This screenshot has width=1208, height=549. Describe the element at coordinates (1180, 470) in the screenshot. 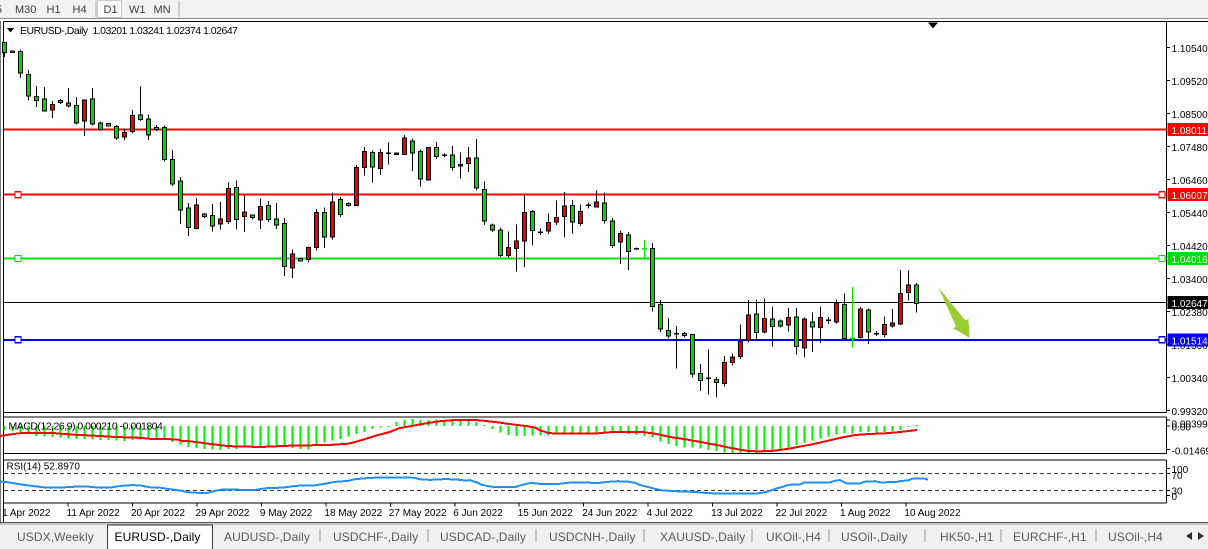

I see `svg-text: 100` at that location.